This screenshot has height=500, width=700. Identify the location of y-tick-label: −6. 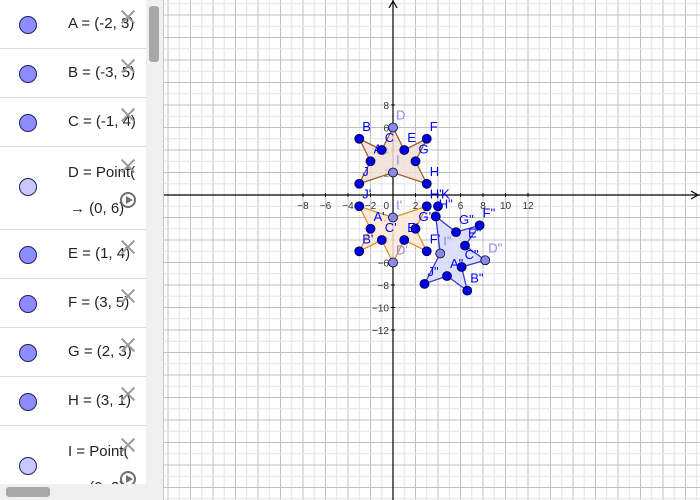
(384, 264).